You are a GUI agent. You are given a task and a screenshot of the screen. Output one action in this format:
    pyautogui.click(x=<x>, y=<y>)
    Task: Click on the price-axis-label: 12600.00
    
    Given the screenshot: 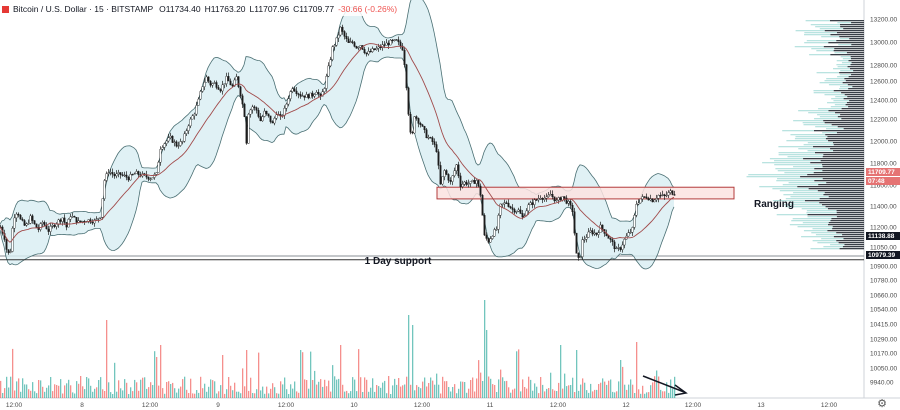 What is the action you would take?
    pyautogui.click(x=883, y=82)
    